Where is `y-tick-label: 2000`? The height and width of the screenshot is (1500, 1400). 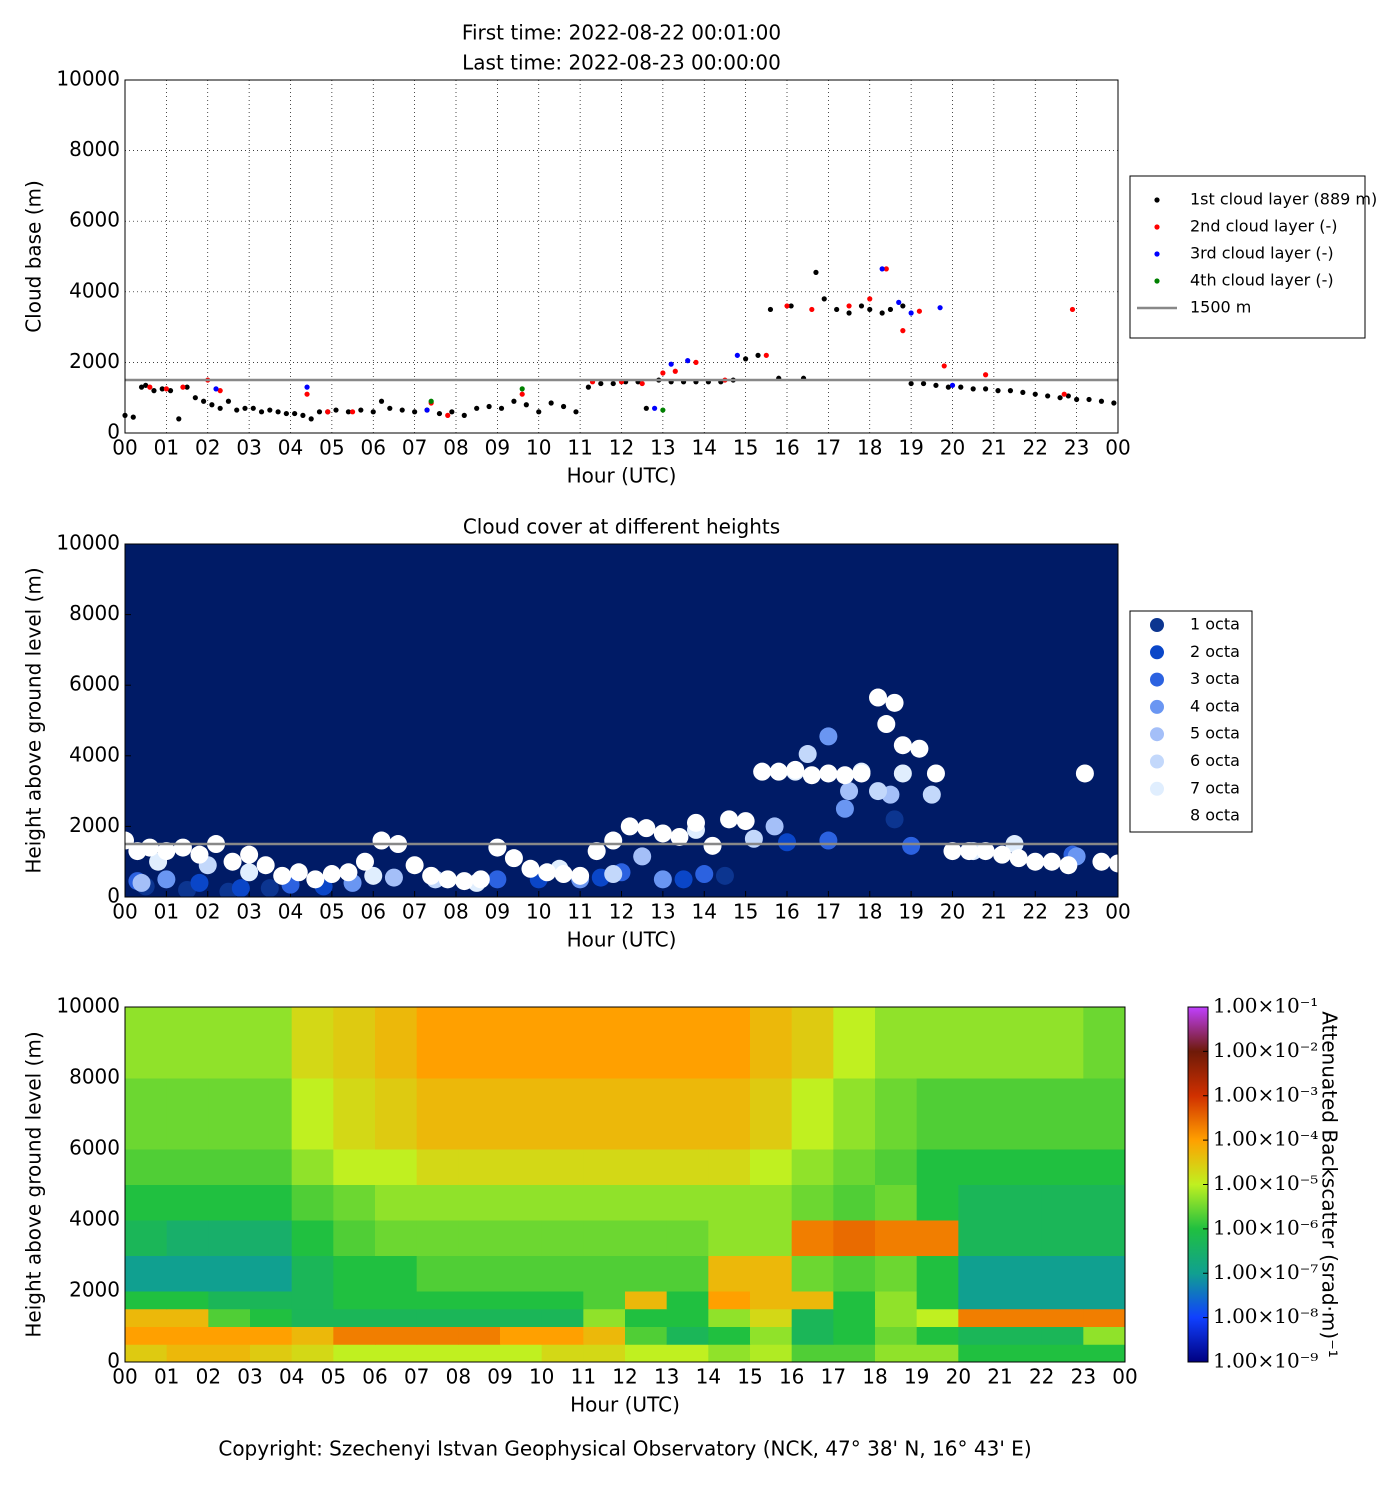
y-tick-label: 2000 is located at coordinates (94, 361).